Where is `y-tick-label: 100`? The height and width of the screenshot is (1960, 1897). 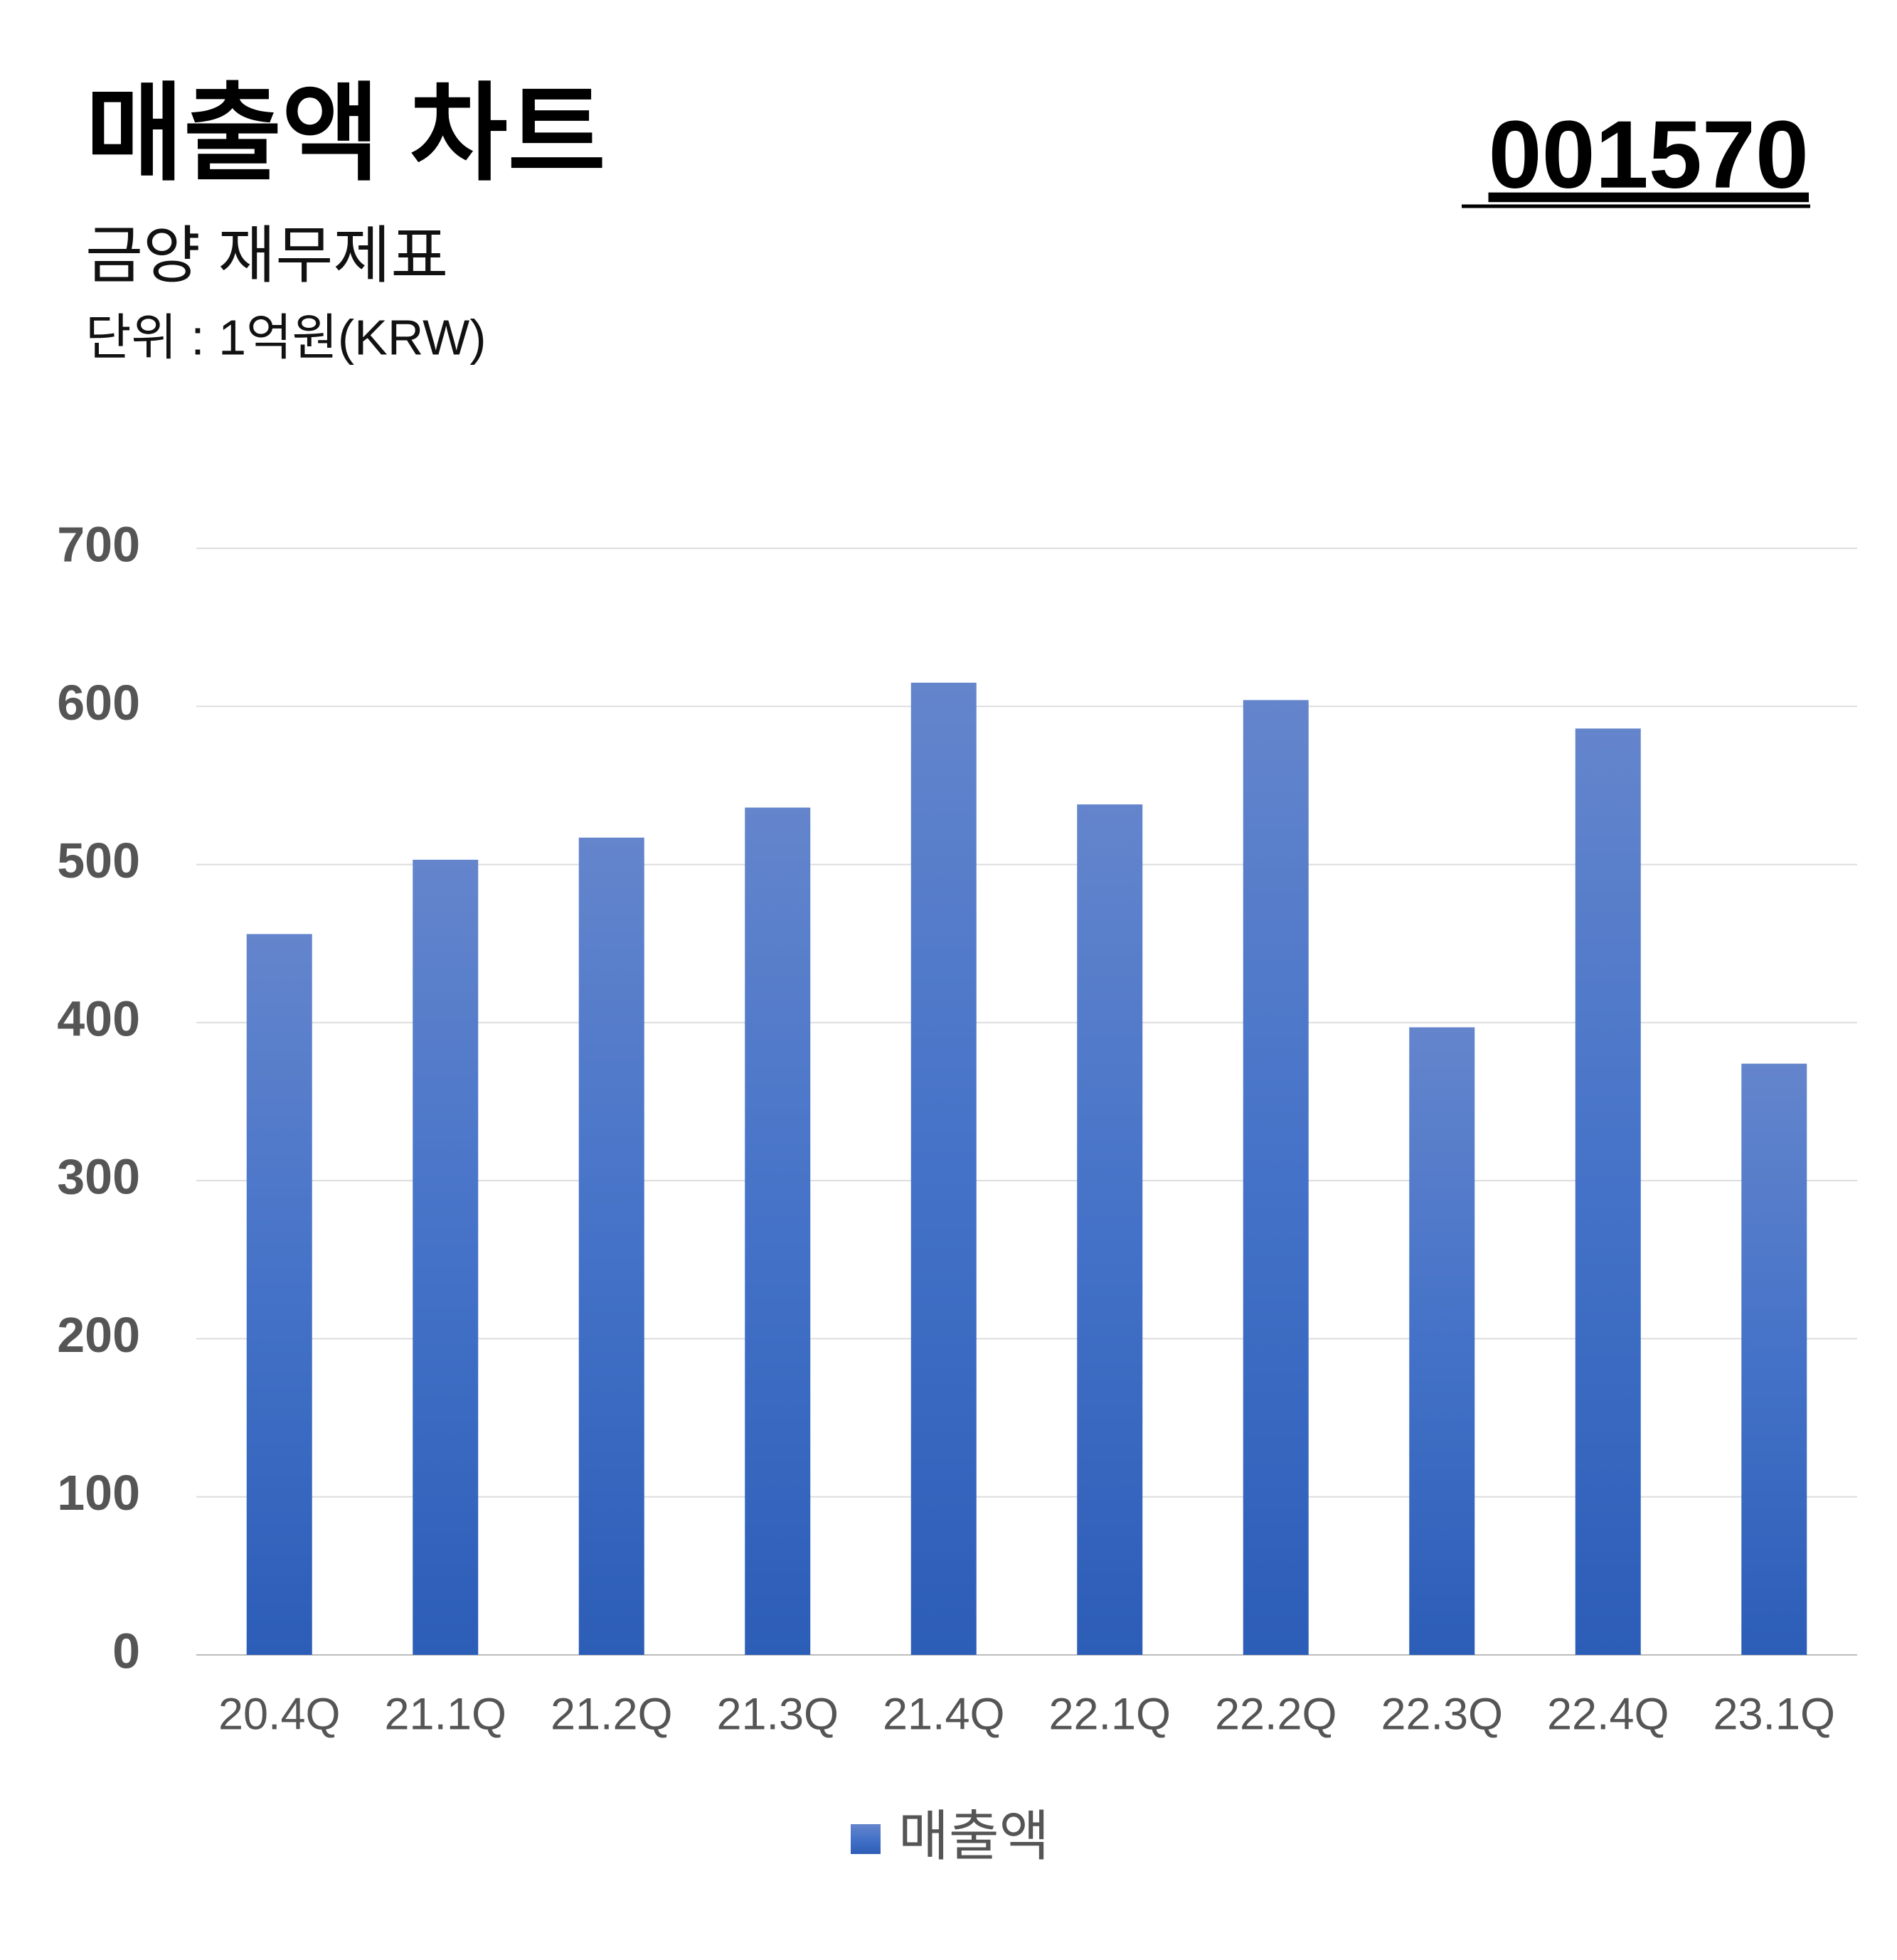
y-tick-label: 100 is located at coordinates (99, 1492).